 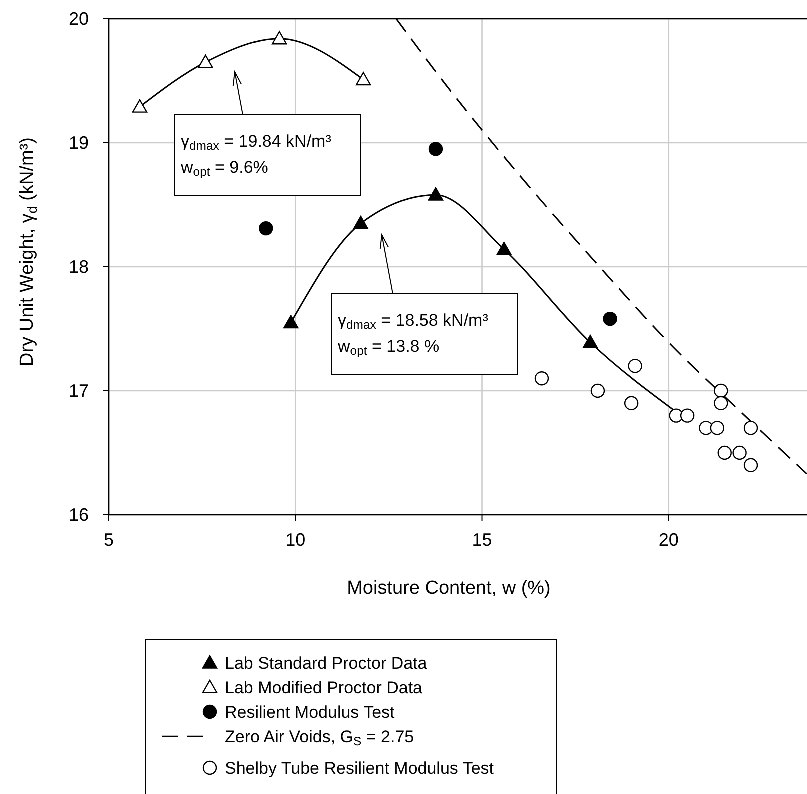 I want to click on y-tick-label: 19, so click(x=78, y=143).